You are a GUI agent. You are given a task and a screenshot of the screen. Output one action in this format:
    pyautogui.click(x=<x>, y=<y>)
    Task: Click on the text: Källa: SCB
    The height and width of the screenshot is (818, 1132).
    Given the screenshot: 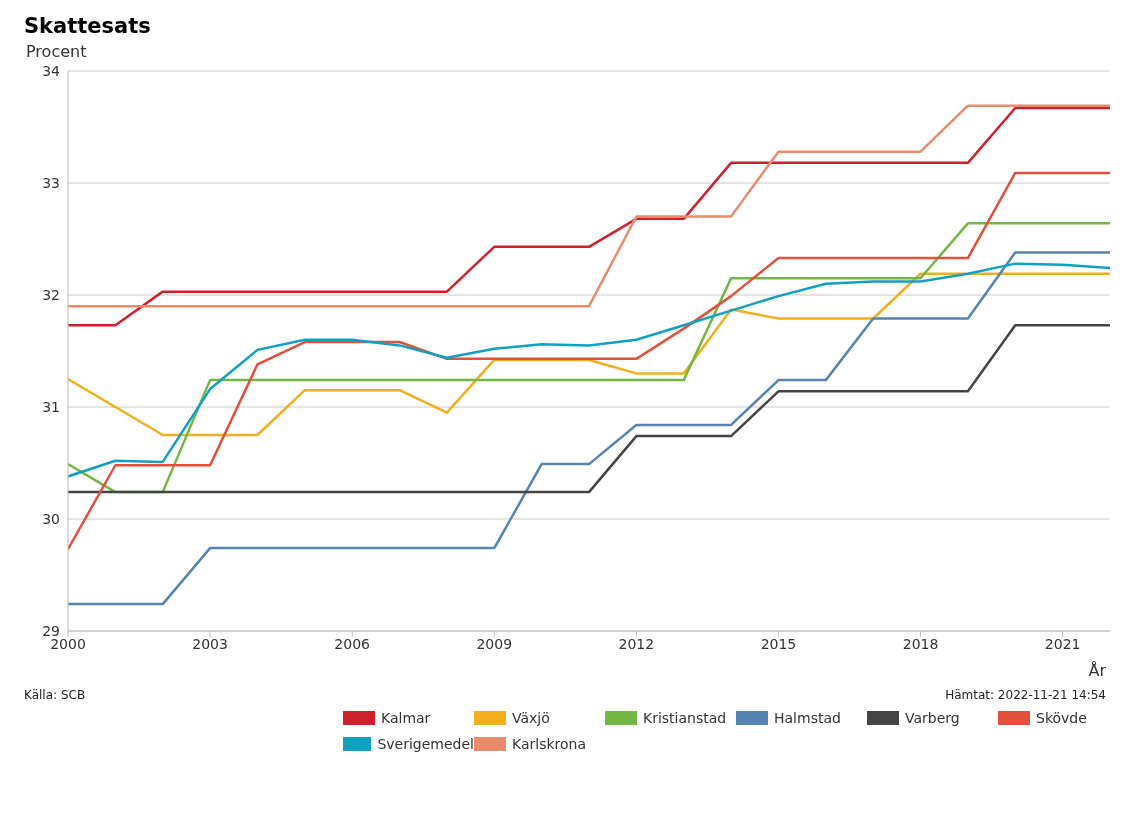 What is the action you would take?
    pyautogui.click(x=55, y=695)
    